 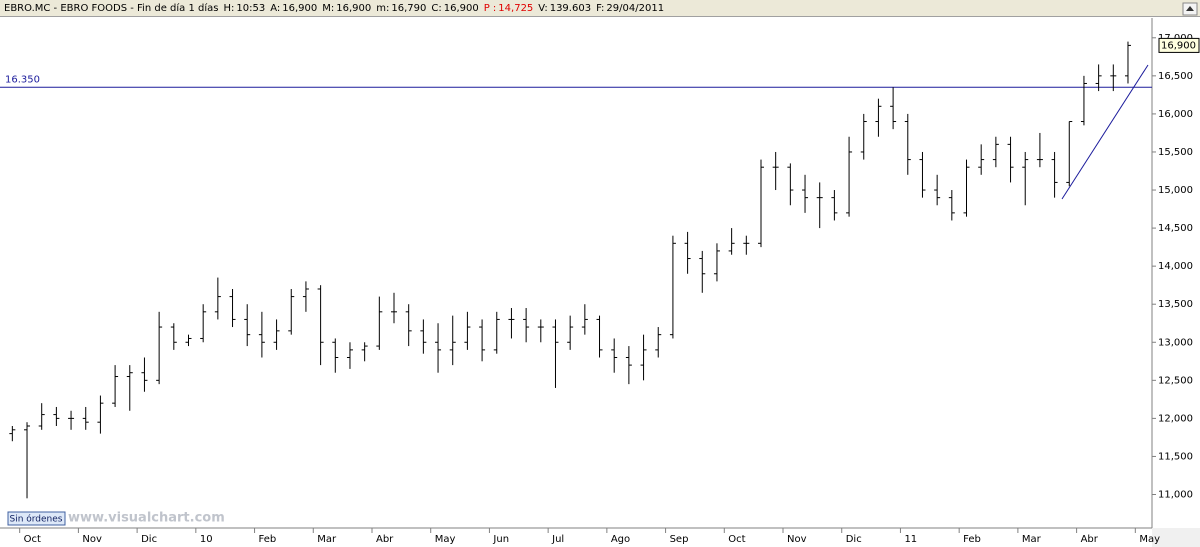 What do you see at coordinates (679, 539) in the screenshot?
I see `x-tick-label: Sep` at bounding box center [679, 539].